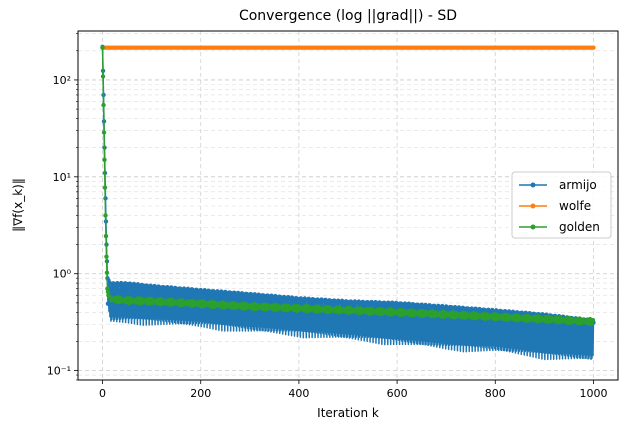  Describe the element at coordinates (18, 205) in the screenshot. I see `y-axis-label: ‖∇f(x_k)‖` at that location.